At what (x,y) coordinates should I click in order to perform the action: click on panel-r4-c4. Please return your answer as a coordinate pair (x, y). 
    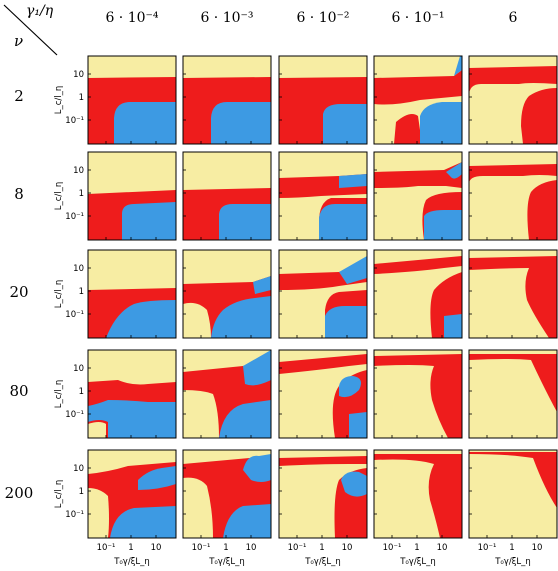
    Looking at the image, I should click on (418, 394).